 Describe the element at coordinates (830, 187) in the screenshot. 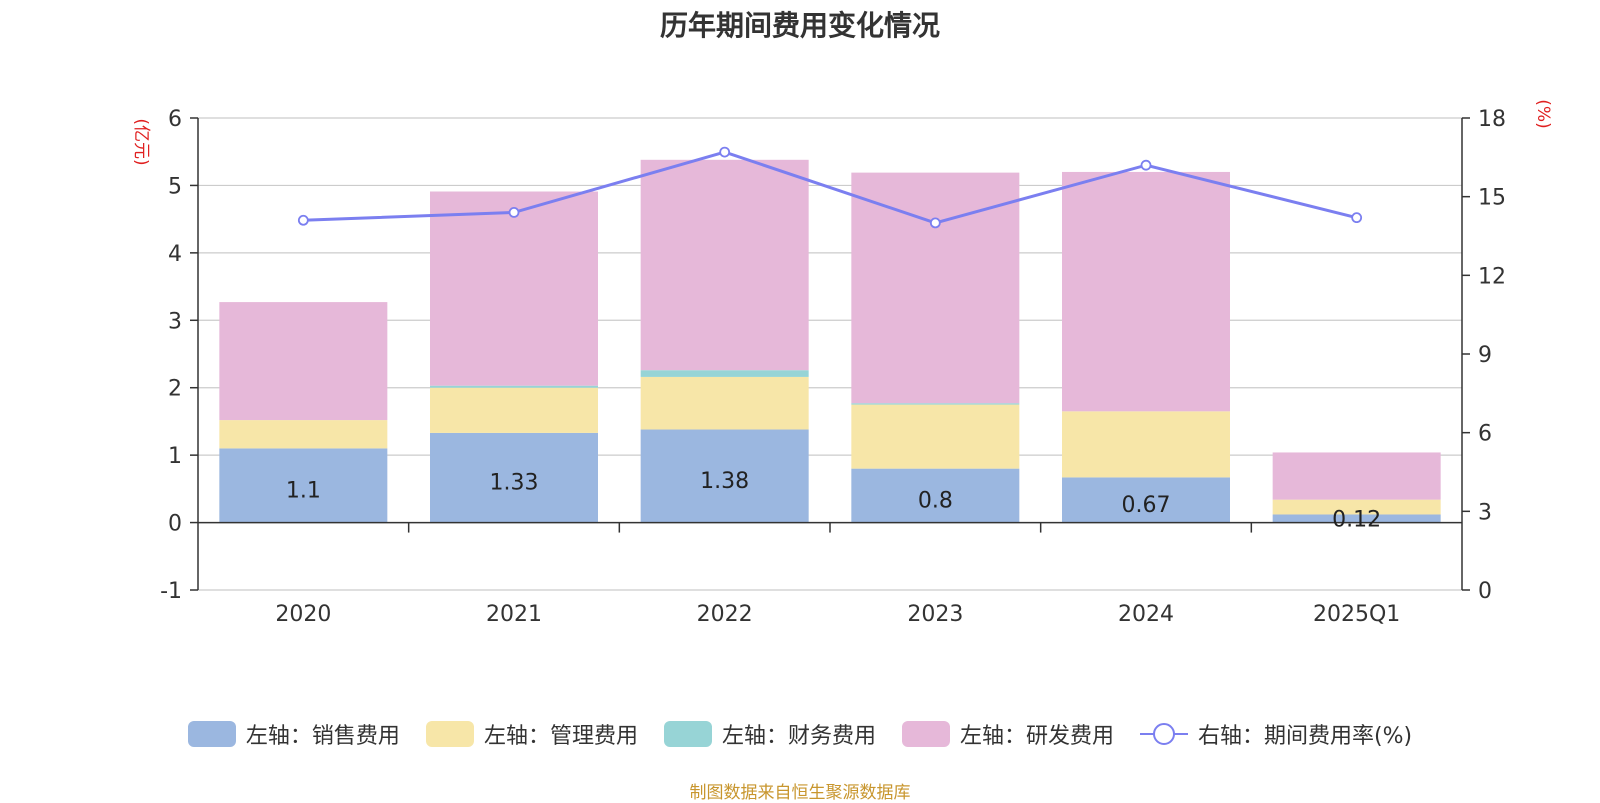

I see `line-expense-rate` at that location.